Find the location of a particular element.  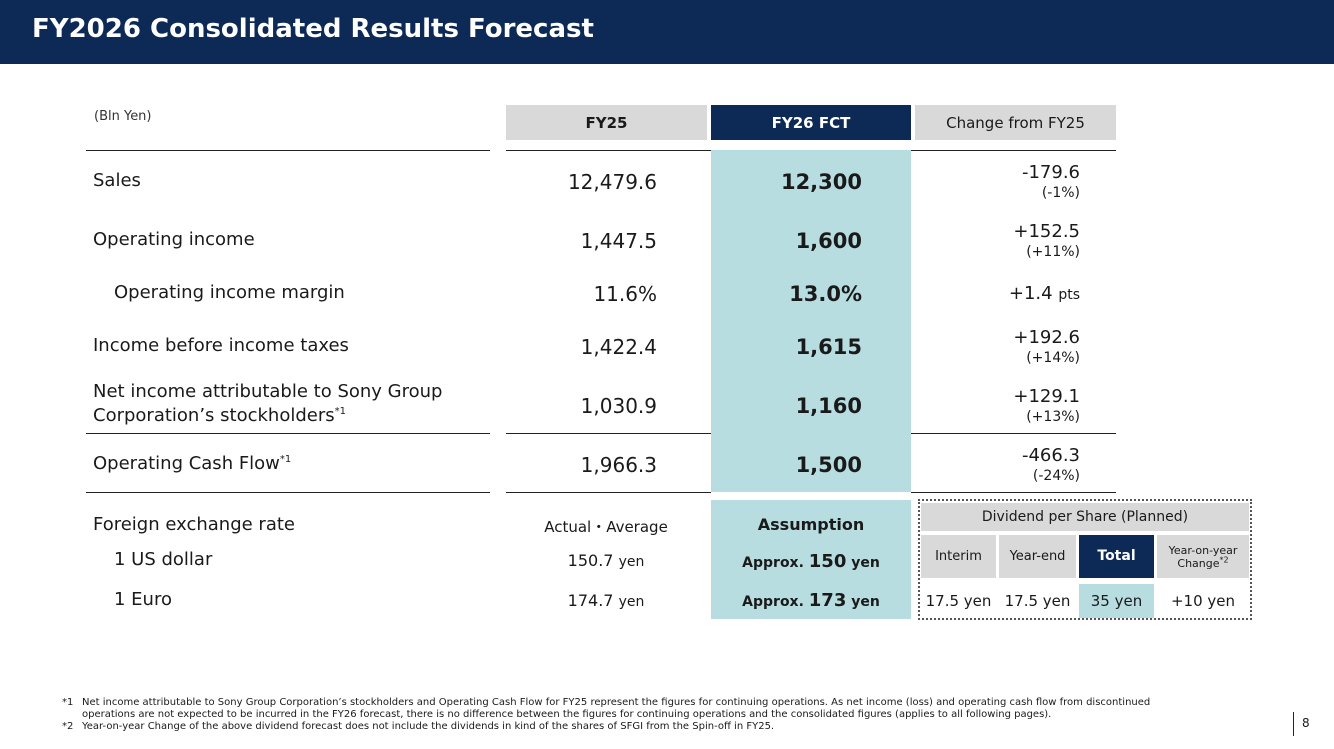

row-label-operating-income: Operating income is located at coordinates (174, 239).